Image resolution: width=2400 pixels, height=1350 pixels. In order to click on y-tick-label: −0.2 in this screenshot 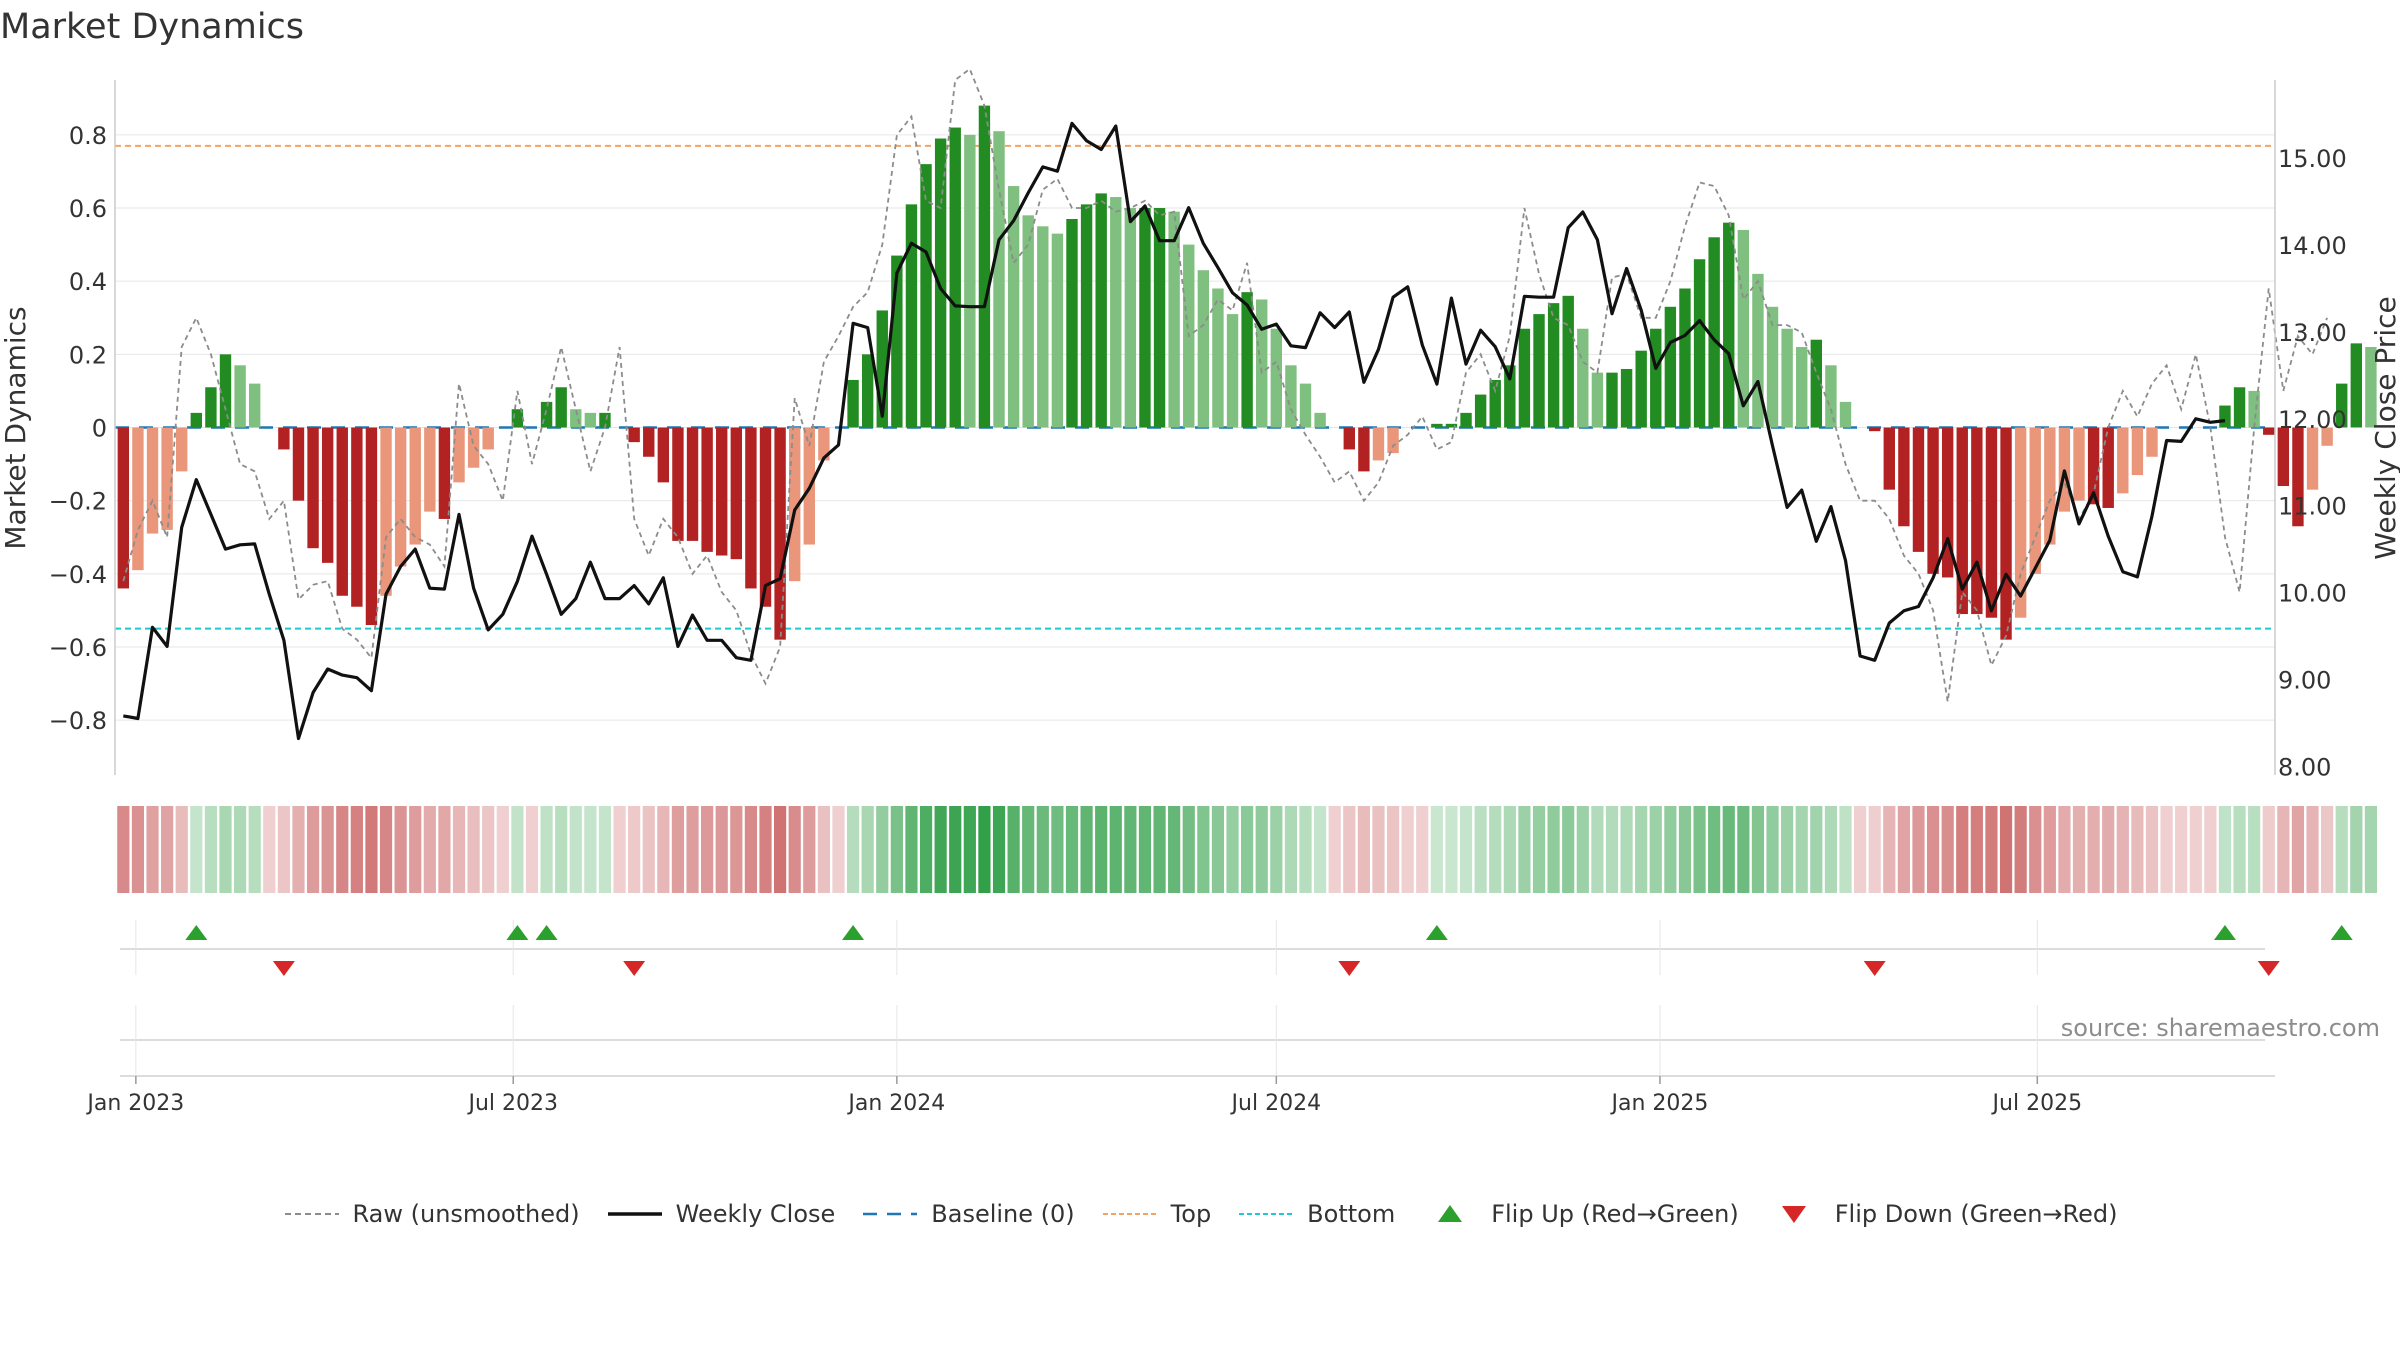, I will do `click(78, 502)`.